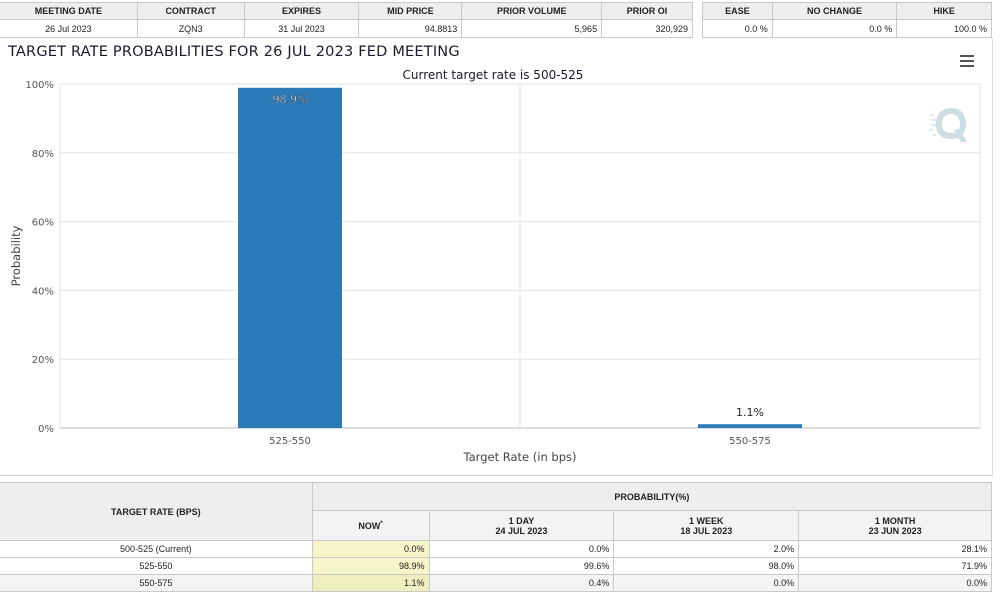  I want to click on y-axis-label: Probability, so click(16, 255).